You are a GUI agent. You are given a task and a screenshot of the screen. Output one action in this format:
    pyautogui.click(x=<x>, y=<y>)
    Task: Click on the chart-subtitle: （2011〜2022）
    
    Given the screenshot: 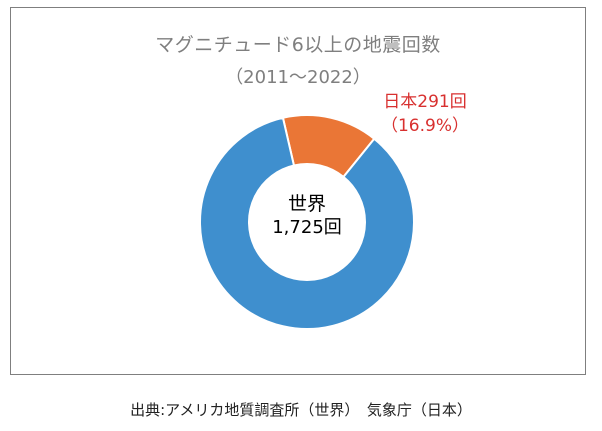 What is the action you would take?
    pyautogui.click(x=298, y=77)
    